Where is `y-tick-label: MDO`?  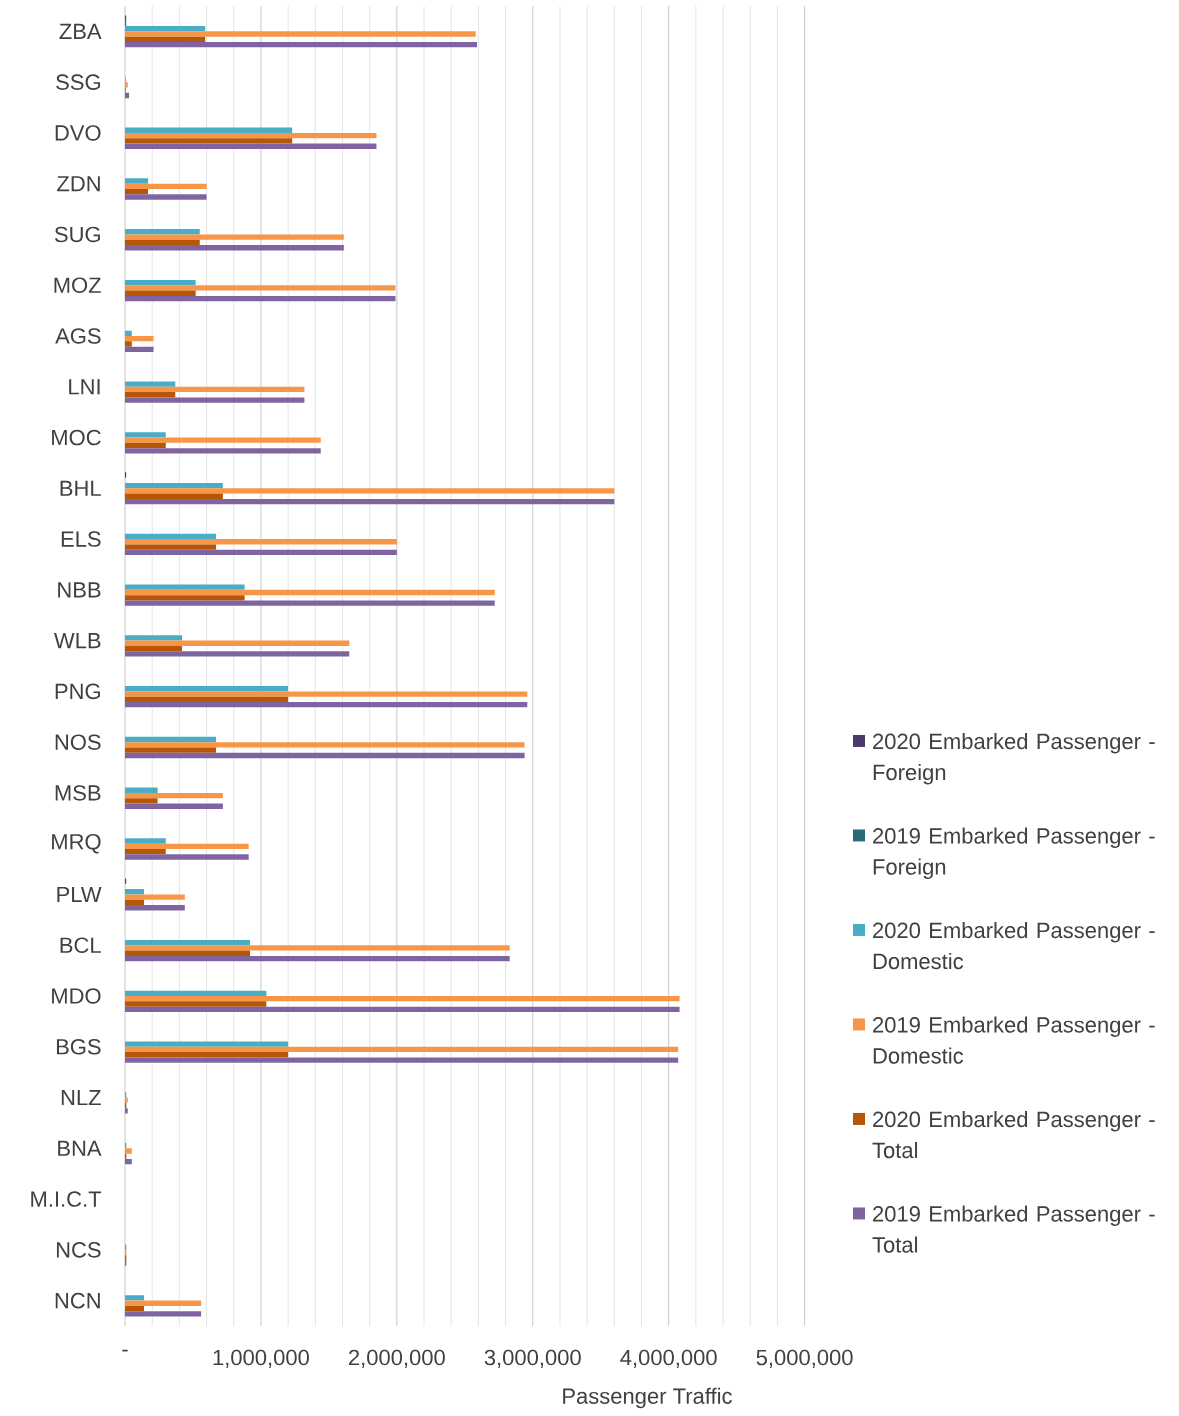
y-tick-label: MDO is located at coordinates (76, 996).